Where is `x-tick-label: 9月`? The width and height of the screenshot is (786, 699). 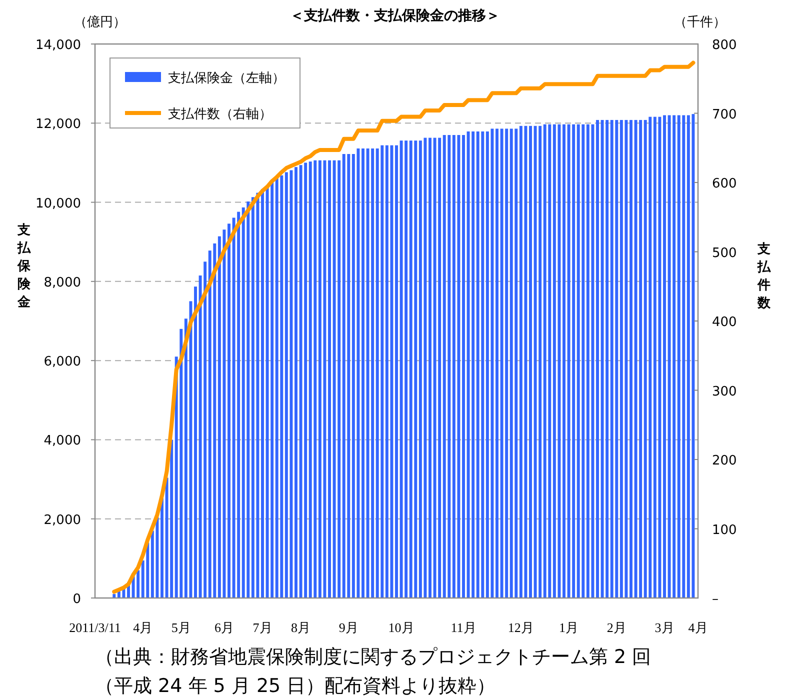 x-tick-label: 9月 is located at coordinates (348, 627).